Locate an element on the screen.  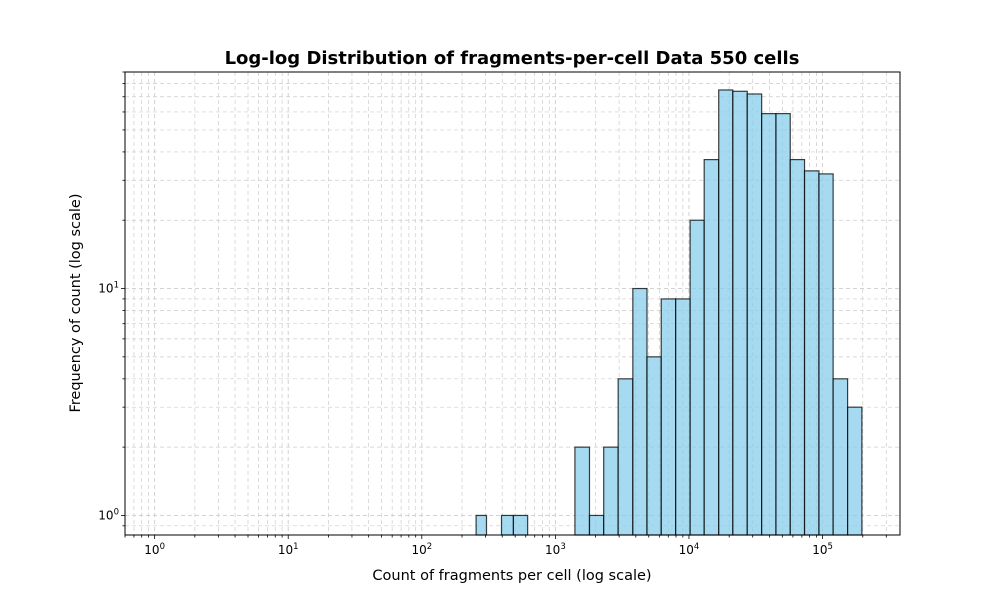
y-tick-label: 101 is located at coordinates (108, 288).